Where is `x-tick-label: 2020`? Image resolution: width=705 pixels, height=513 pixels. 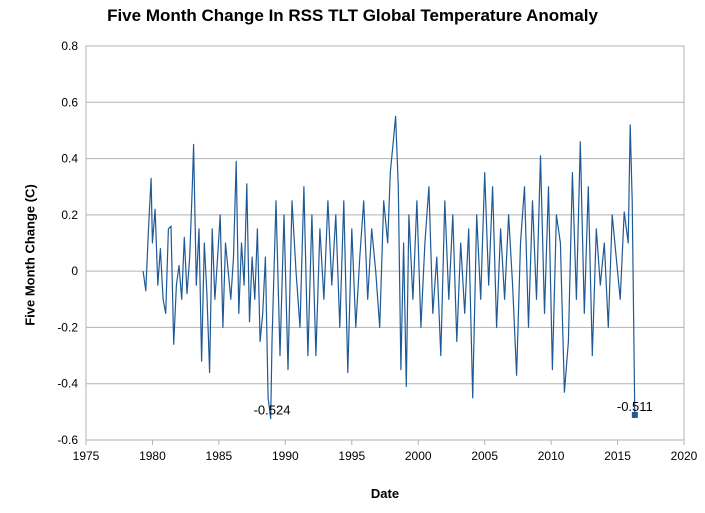
x-tick-label: 2020 is located at coordinates (684, 456).